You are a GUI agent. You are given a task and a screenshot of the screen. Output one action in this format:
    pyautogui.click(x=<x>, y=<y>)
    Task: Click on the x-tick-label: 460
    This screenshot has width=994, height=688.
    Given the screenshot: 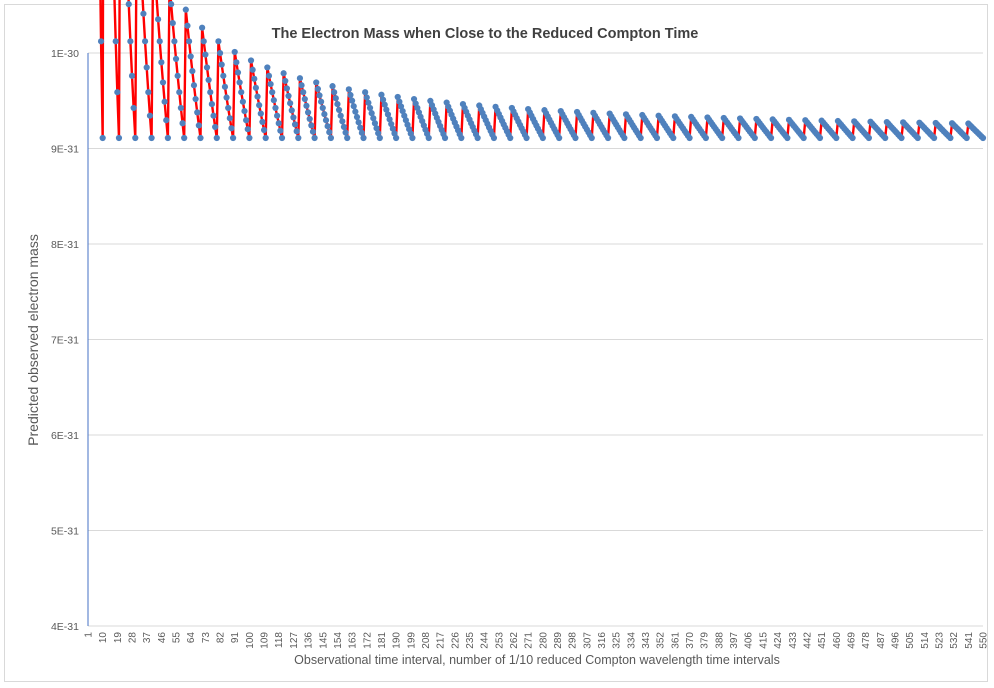 What is the action you would take?
    pyautogui.click(x=837, y=640)
    